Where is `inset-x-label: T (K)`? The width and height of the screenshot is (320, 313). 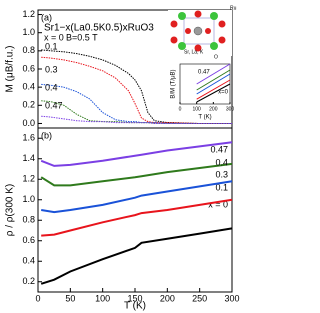 inset-x-label: T (K) is located at coordinates (204, 118).